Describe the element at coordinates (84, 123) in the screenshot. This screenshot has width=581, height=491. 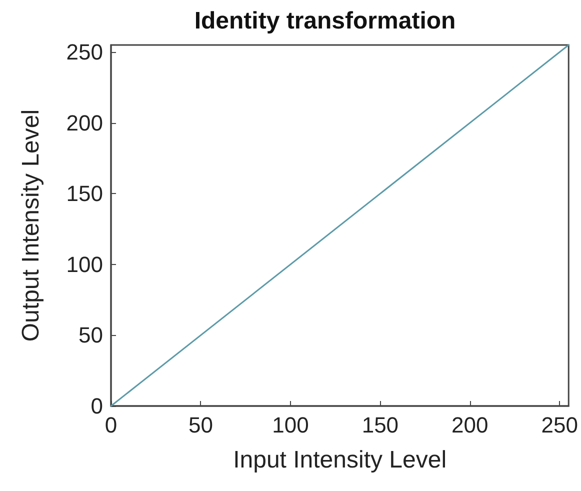
I see `y-tick-label: 200` at that location.